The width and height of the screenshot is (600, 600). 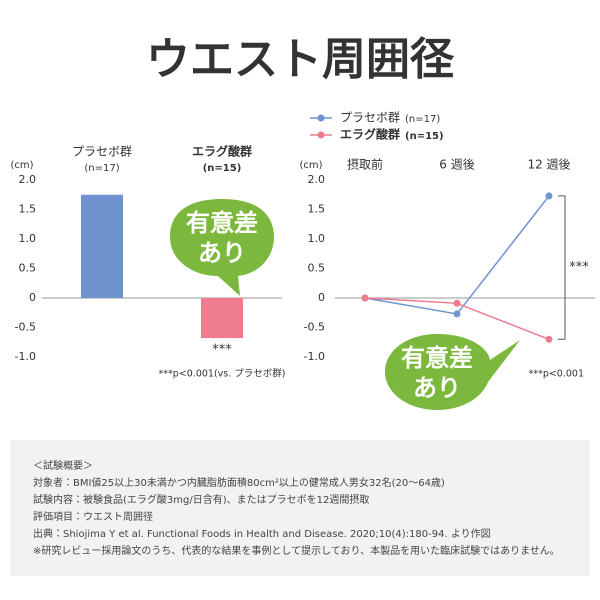 I want to click on legend-n-label: (n=15), so click(x=424, y=136).